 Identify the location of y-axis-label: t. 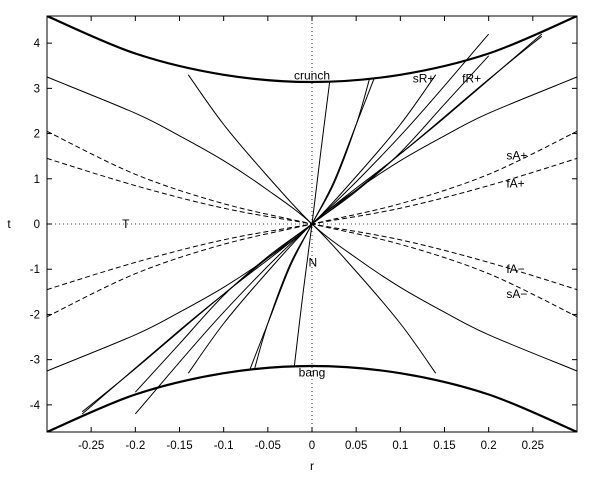
(9, 224).